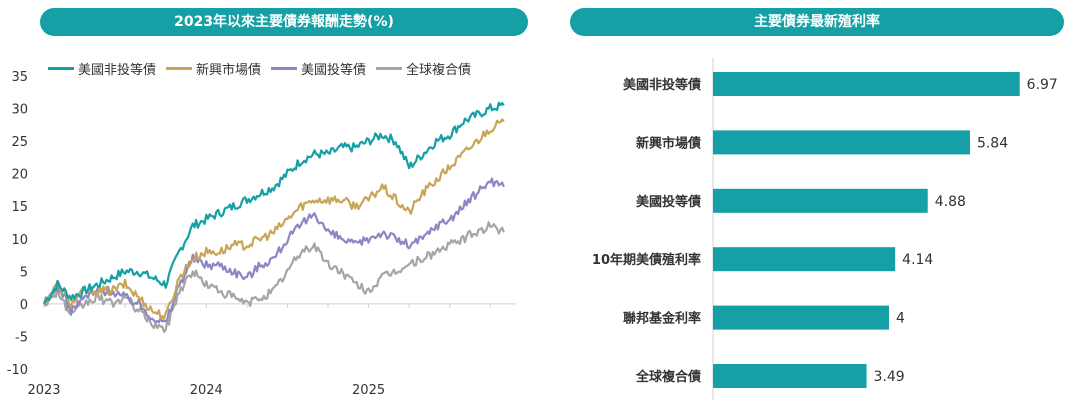 The image size is (1090, 409). What do you see at coordinates (19, 110) in the screenshot?
I see `y-tick-label: 30` at bounding box center [19, 110].